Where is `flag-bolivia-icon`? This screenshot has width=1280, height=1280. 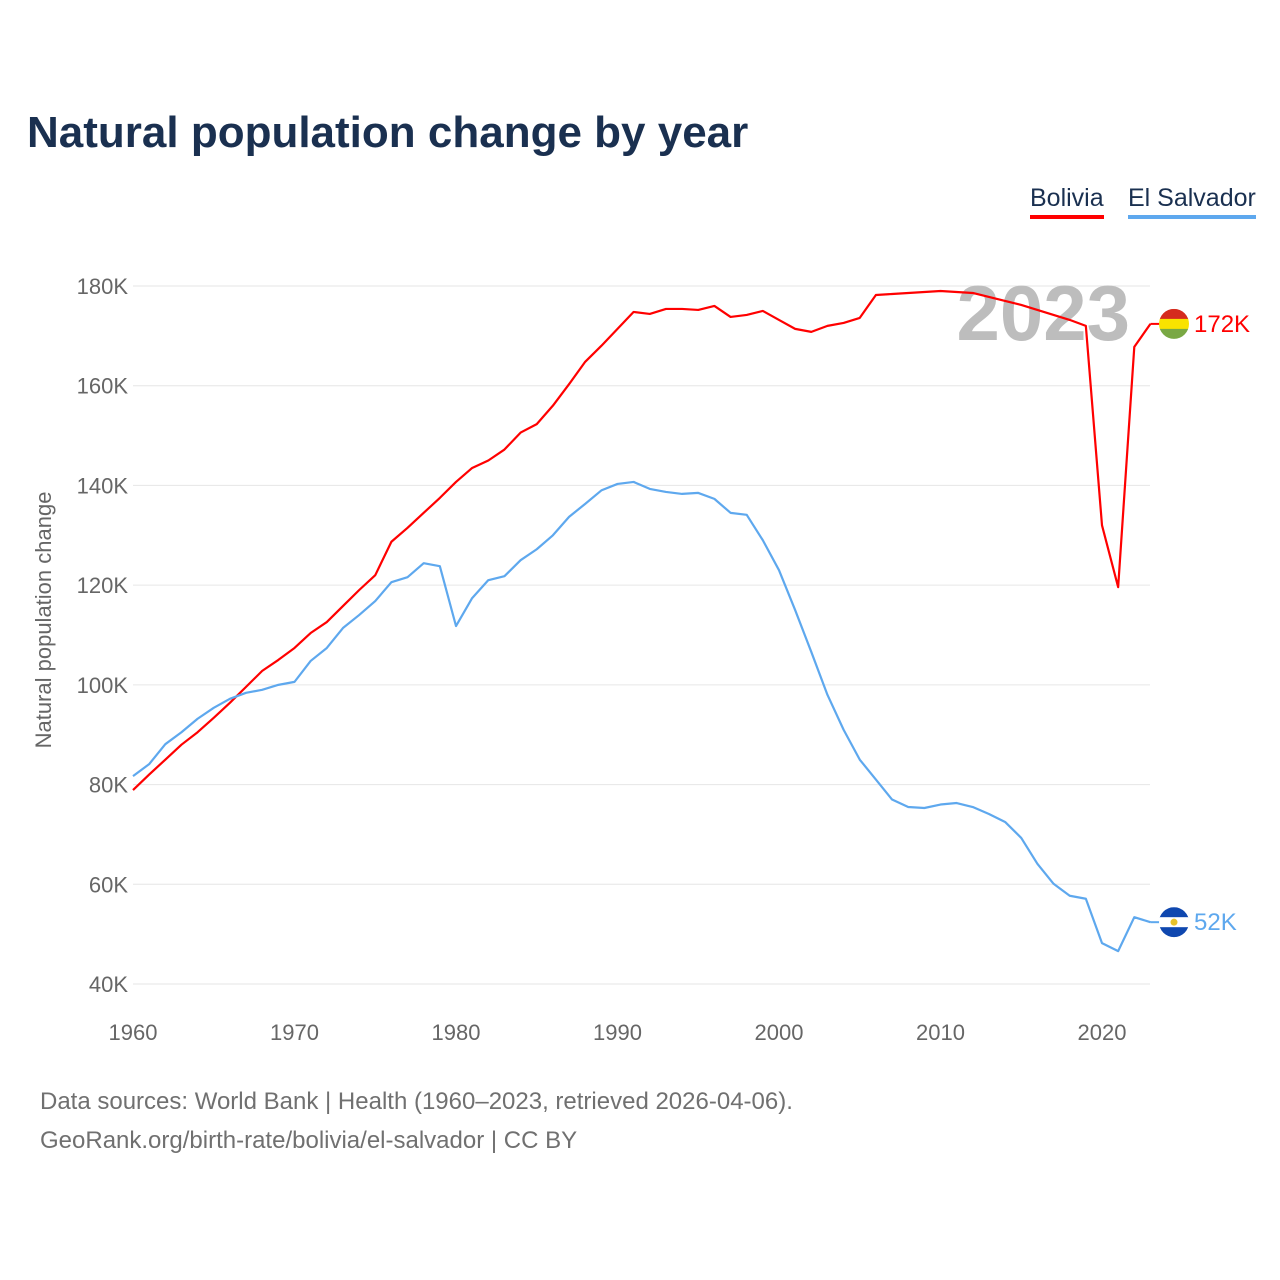
flag-bolivia-icon is located at coordinates (1174, 323).